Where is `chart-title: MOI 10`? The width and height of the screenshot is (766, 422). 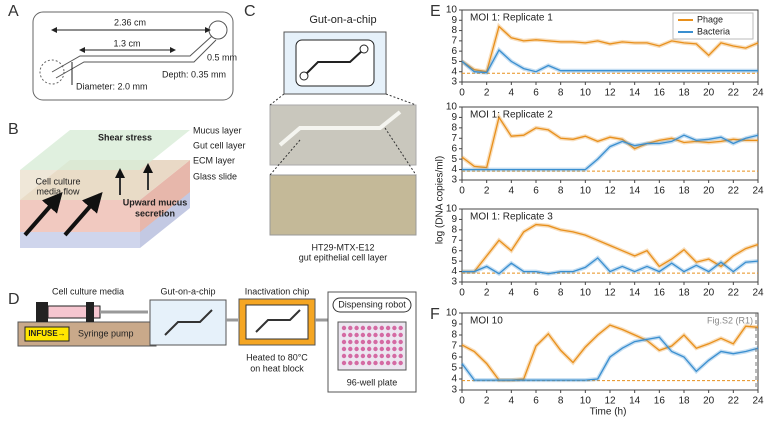
chart-title: MOI 10 is located at coordinates (486, 321).